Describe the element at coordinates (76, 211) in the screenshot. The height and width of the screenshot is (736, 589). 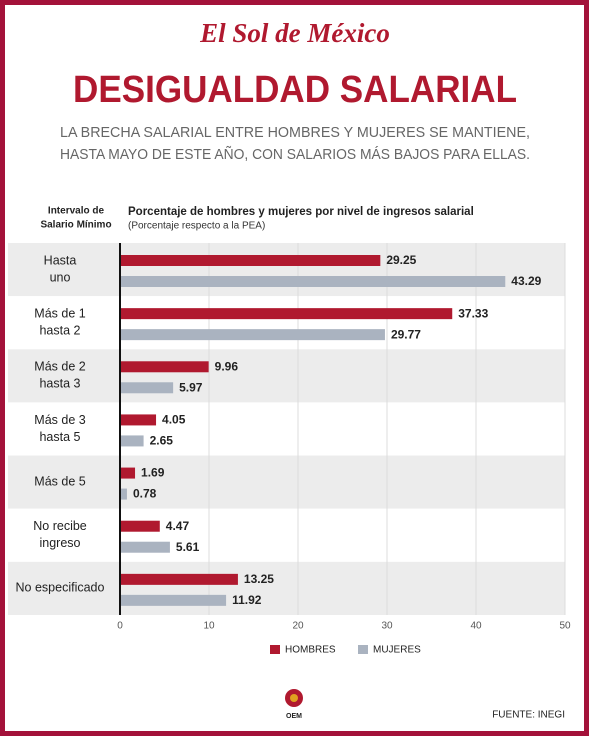
I see `category-axis-label: Intervalo de` at that location.